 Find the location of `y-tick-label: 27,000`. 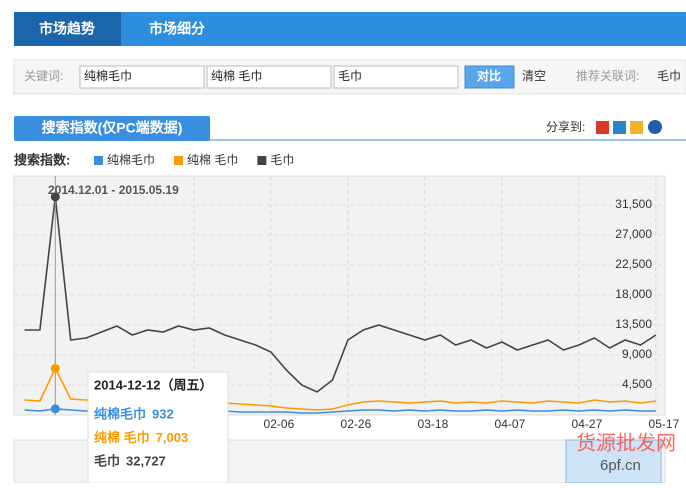

y-tick-label: 27,000 is located at coordinates (633, 234).